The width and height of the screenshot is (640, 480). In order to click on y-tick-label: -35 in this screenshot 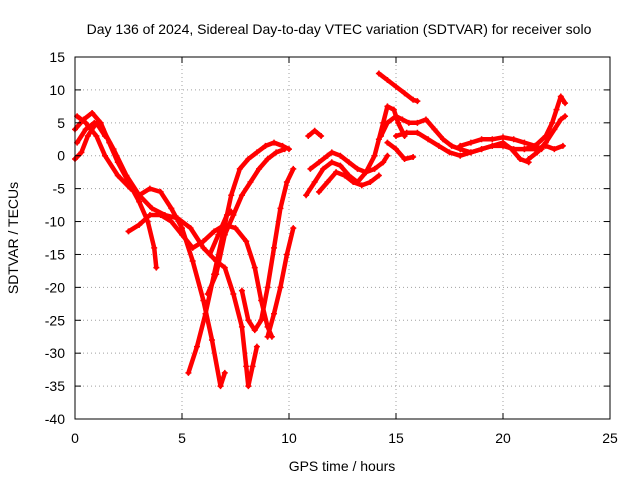, I will do `click(55, 386)`.